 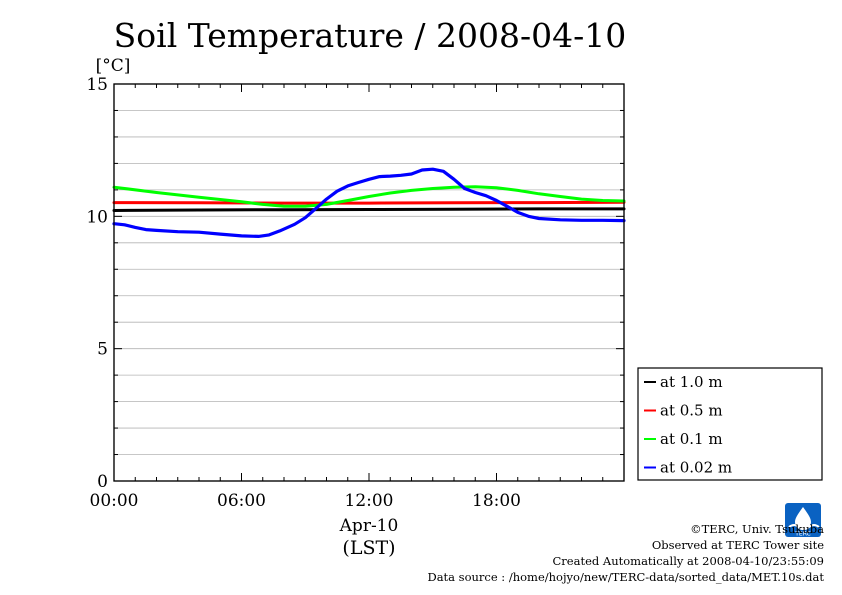 I want to click on series-lines, so click(x=369, y=202).